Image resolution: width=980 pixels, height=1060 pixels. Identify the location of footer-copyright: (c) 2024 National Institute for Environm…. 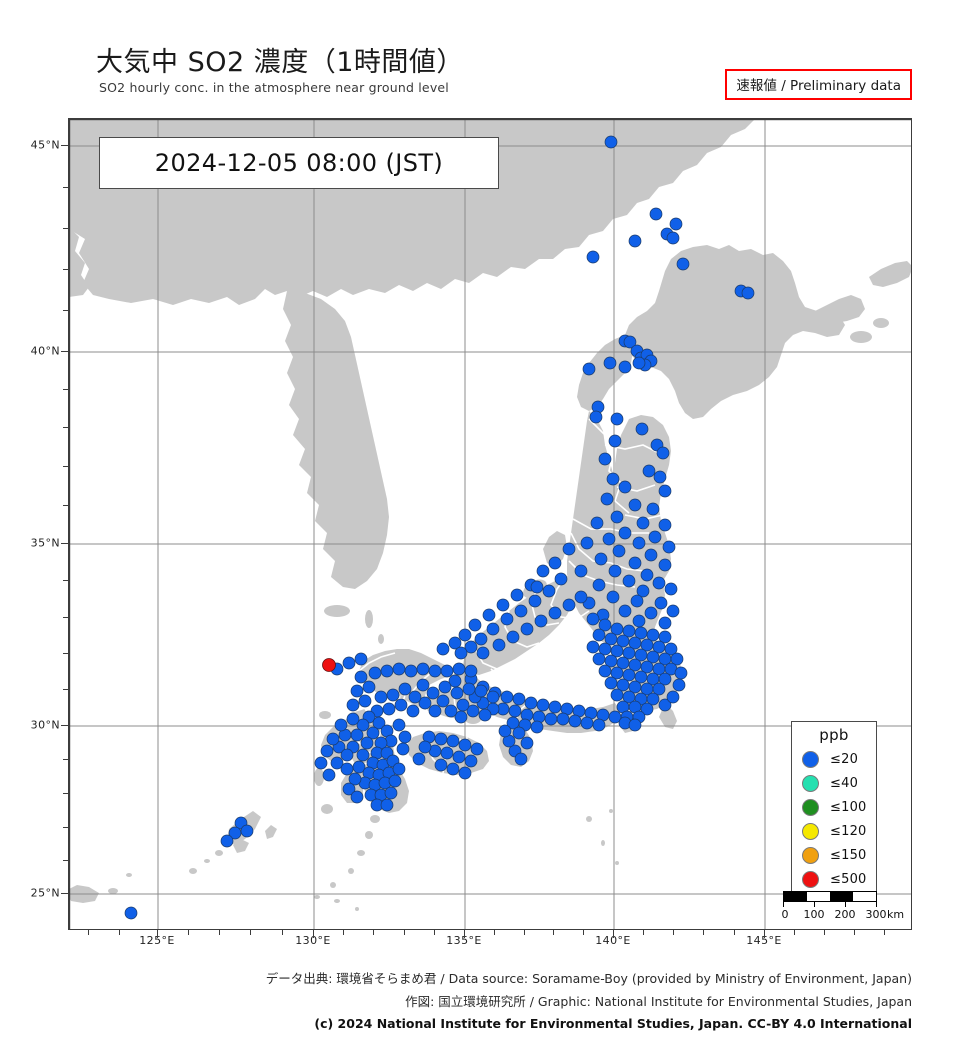
(613, 1023).